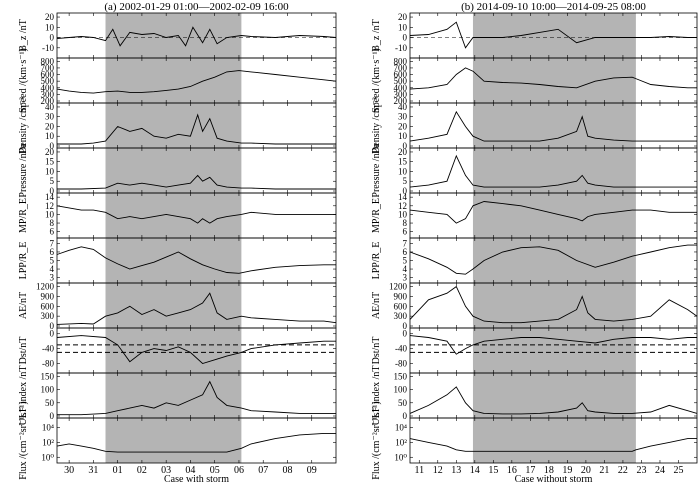 This screenshot has height=483, width=700. I want to click on y-axis-label: Speed /(km·s⁻¹), so click(376, 80).